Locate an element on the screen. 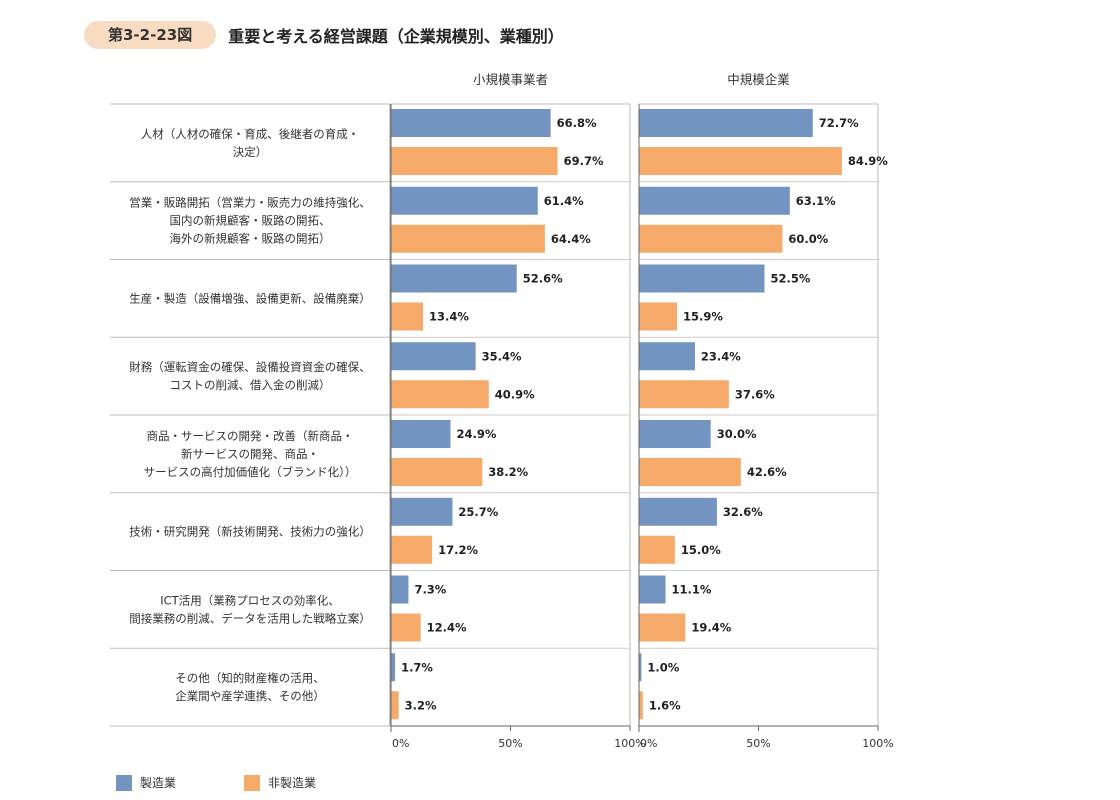  category-label: 海外の新規顧客・販路の開拓） is located at coordinates (250, 239).